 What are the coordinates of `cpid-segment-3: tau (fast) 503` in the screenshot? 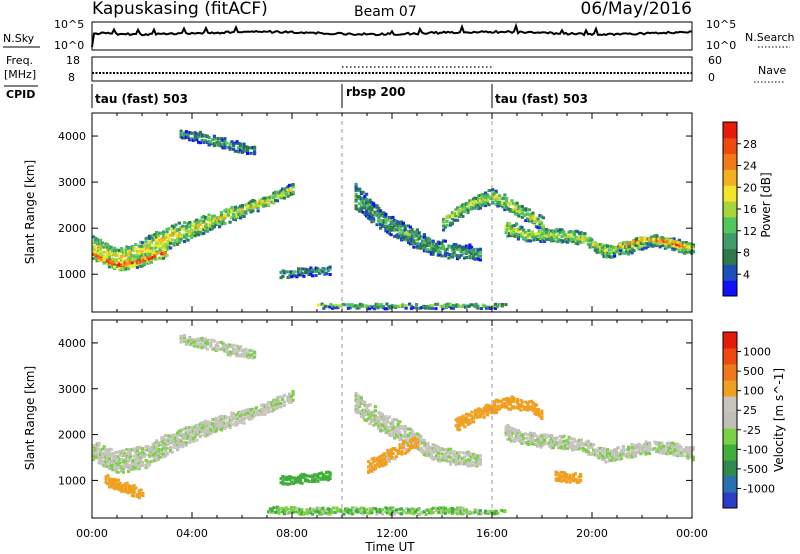 It's located at (541, 99).